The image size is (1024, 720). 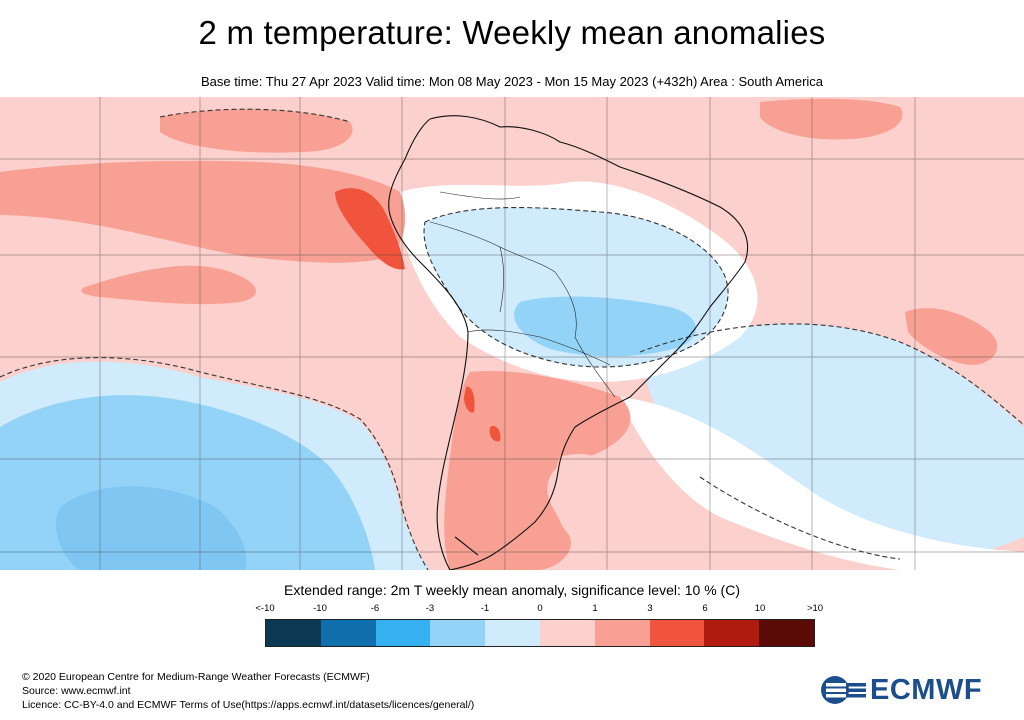 I want to click on legend-tick-label: -6, so click(x=375, y=608).